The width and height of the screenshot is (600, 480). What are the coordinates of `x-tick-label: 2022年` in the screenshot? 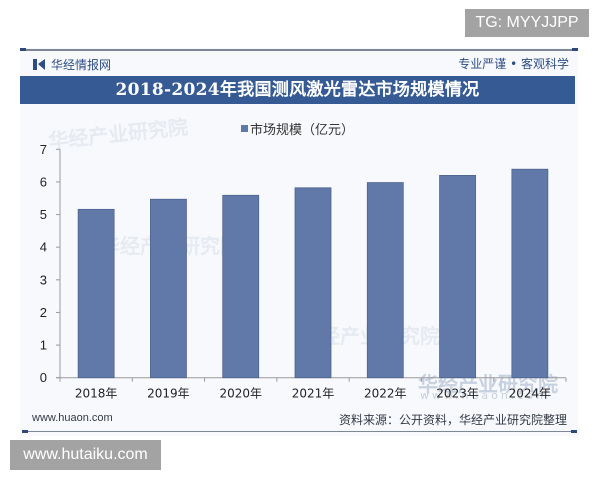 It's located at (385, 394).